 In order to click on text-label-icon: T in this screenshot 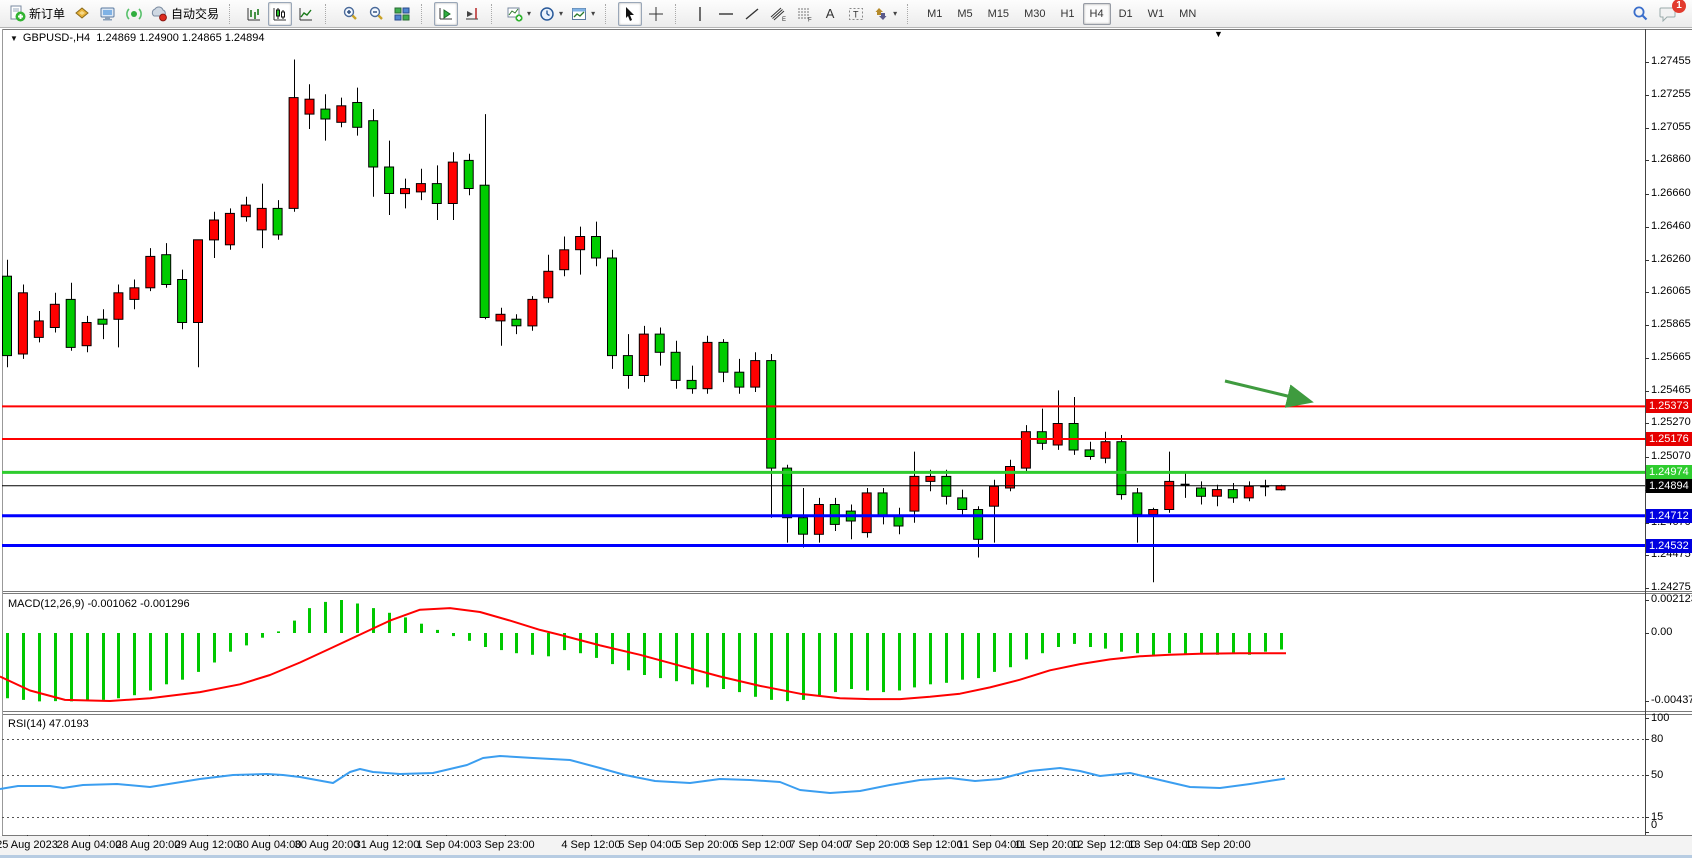, I will do `click(856, 13)`.